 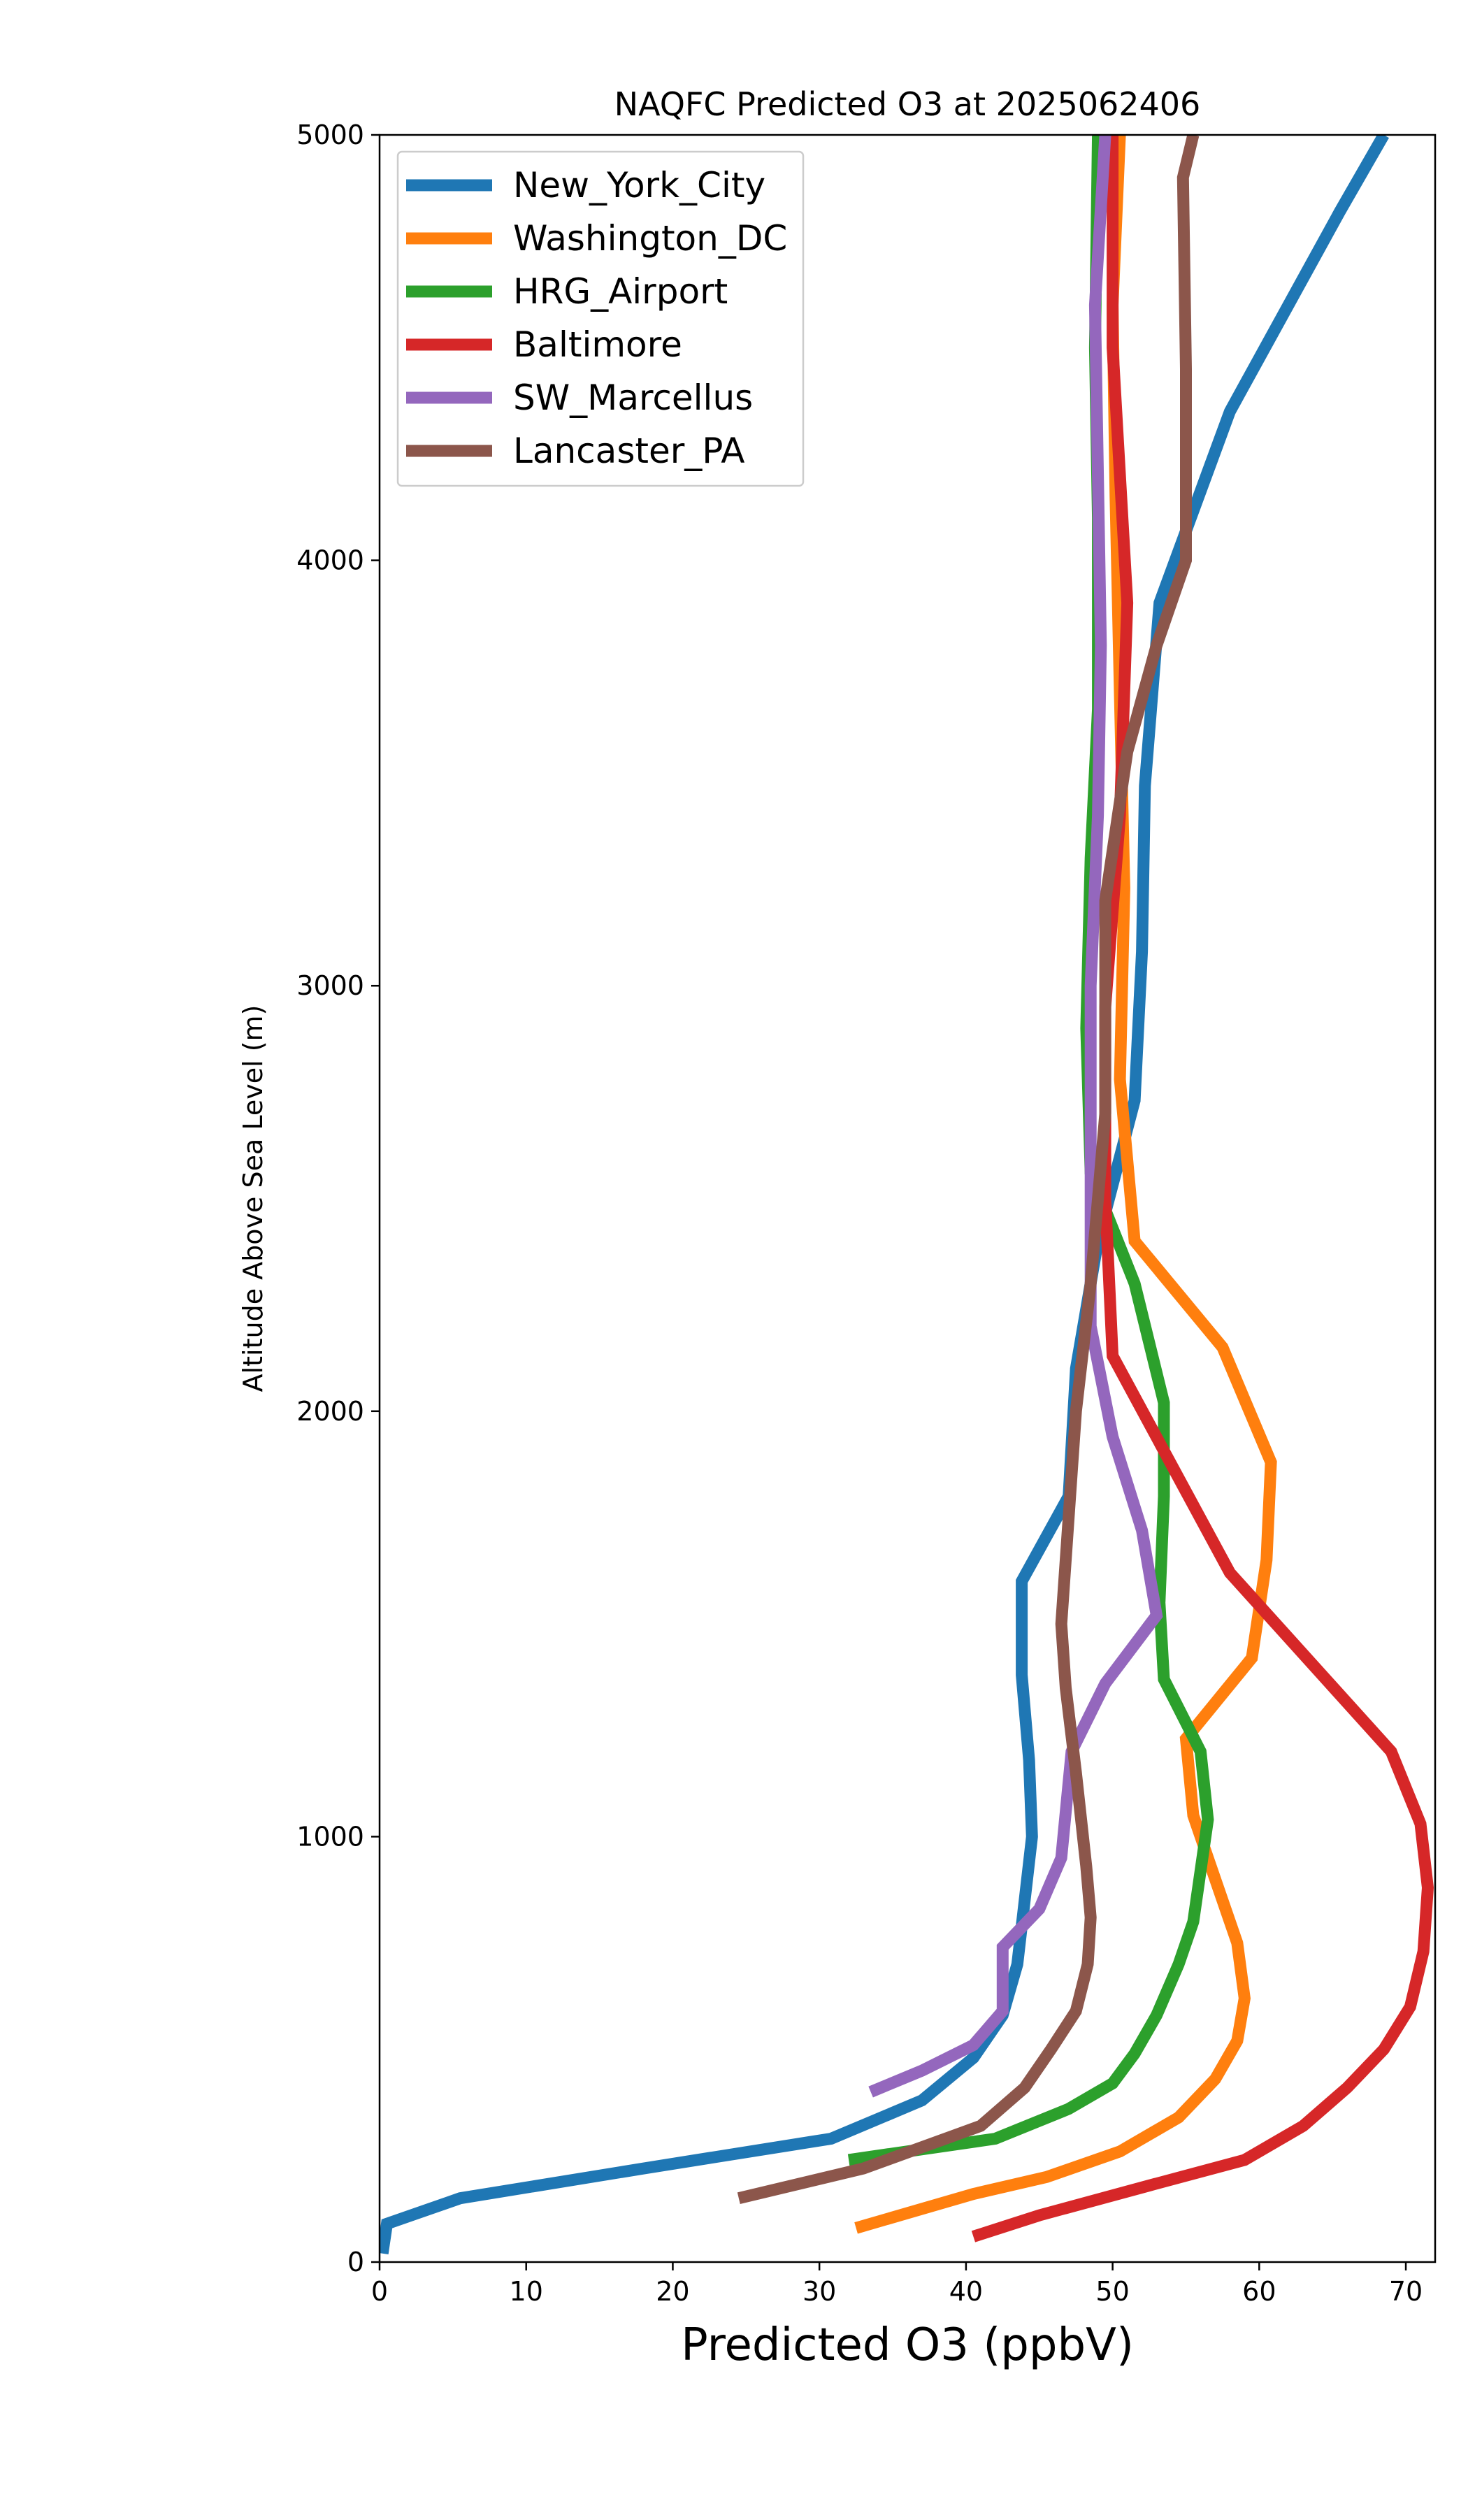 I want to click on x-tick-label: 10, so click(x=526, y=2291).